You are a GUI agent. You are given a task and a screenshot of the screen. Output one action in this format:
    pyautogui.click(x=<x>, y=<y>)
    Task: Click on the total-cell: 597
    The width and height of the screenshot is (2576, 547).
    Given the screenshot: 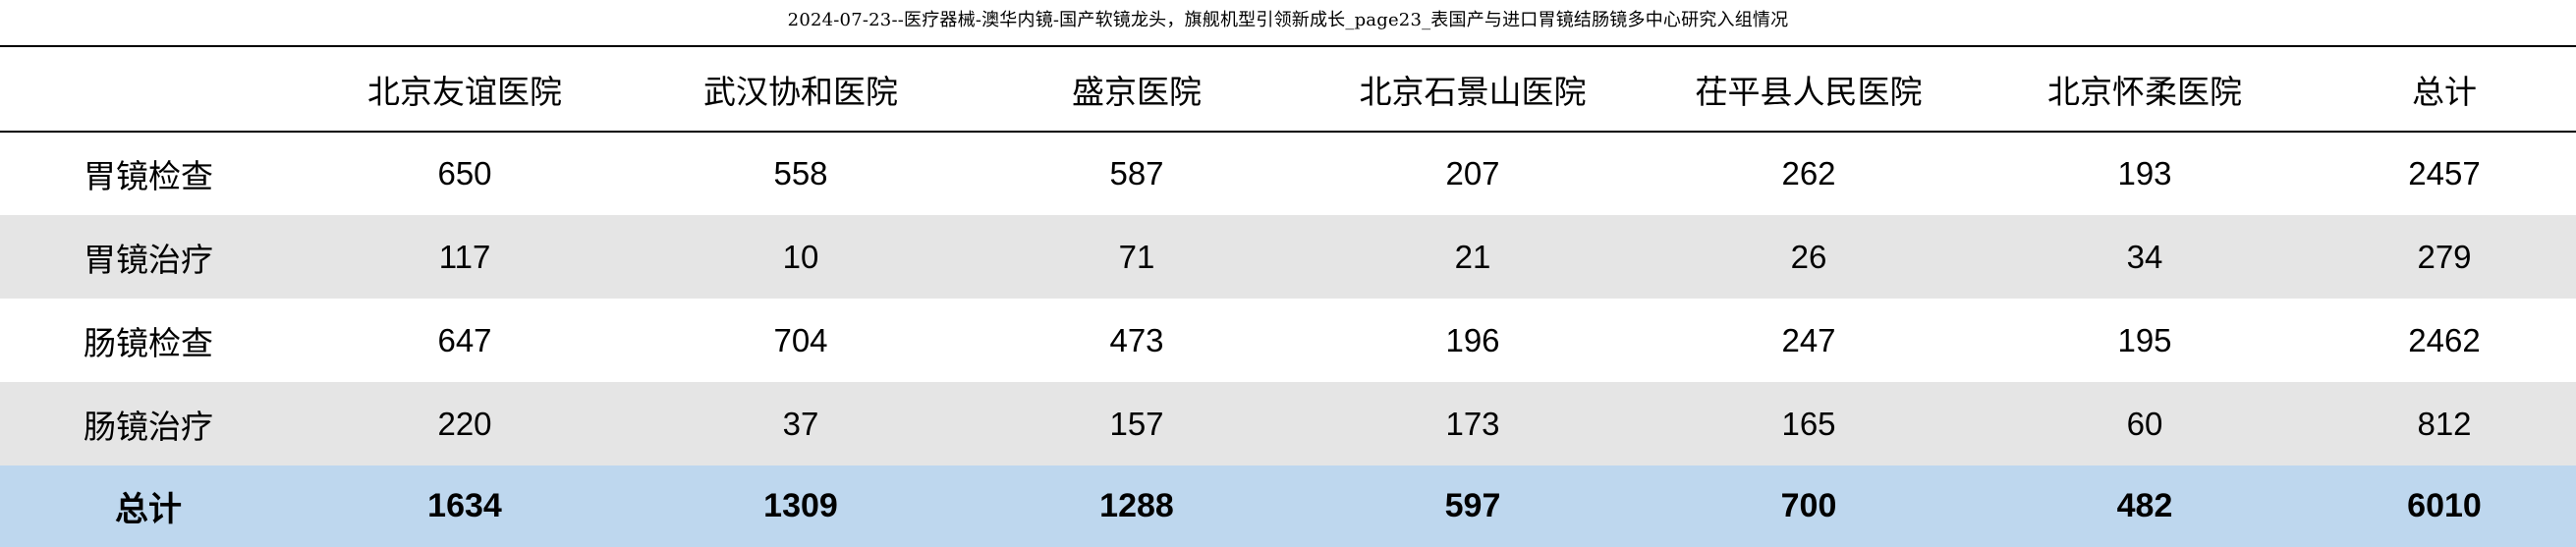 What is the action you would take?
    pyautogui.click(x=1473, y=506)
    